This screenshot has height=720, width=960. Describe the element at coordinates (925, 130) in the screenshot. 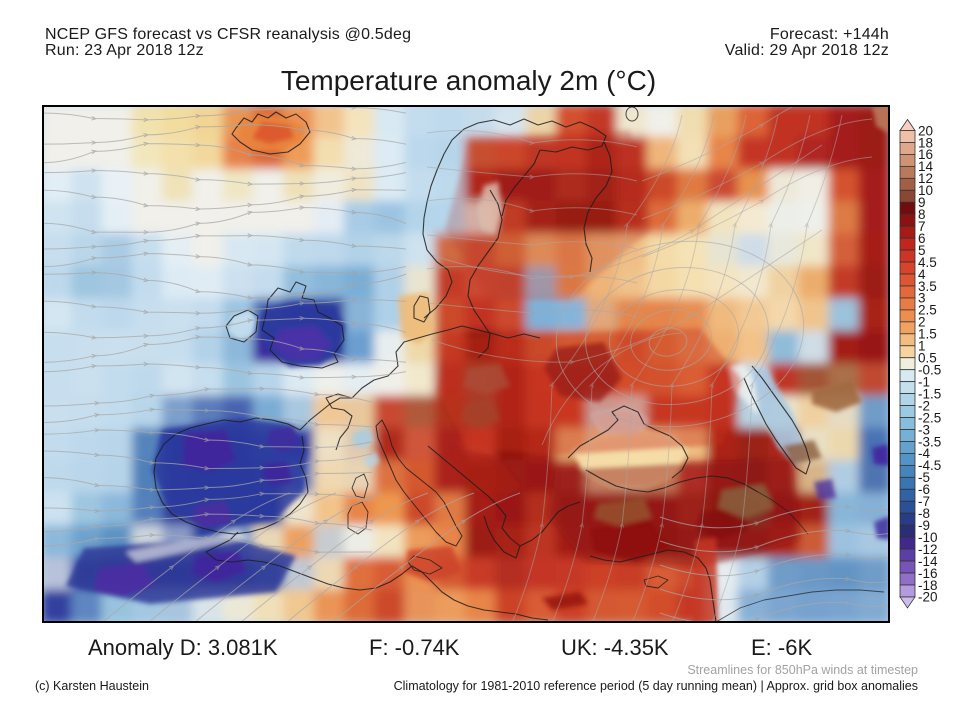

I see `svg-text: 20` at that location.